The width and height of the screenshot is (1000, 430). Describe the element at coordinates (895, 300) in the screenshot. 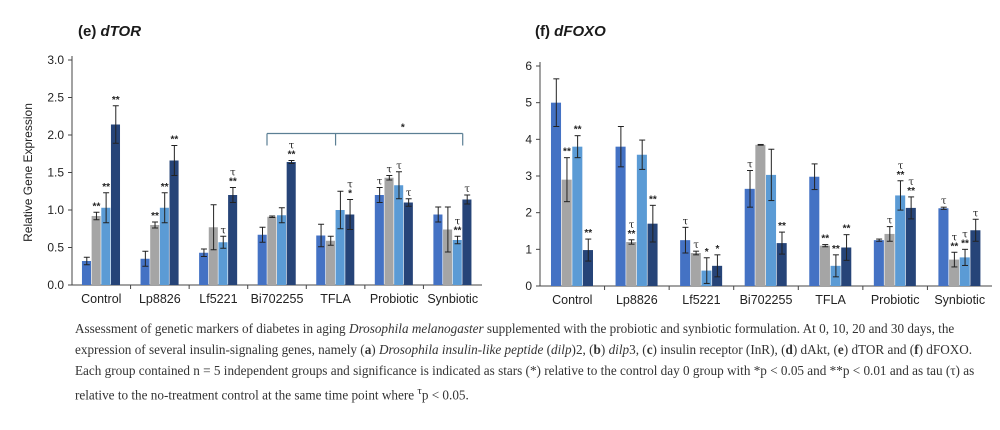

I see `x-tick-label: Probiotic` at that location.